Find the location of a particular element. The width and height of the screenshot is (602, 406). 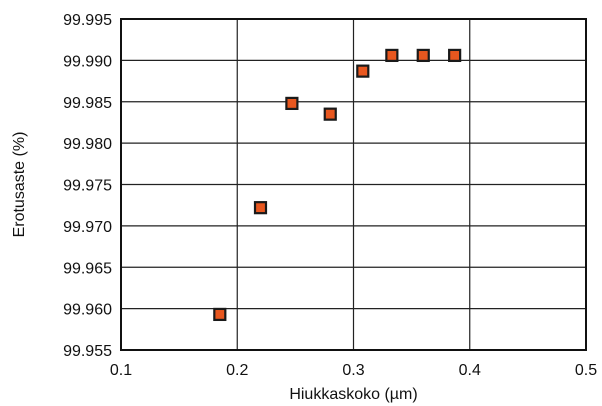

y-tick-label: 99.995 is located at coordinates (87, 20).